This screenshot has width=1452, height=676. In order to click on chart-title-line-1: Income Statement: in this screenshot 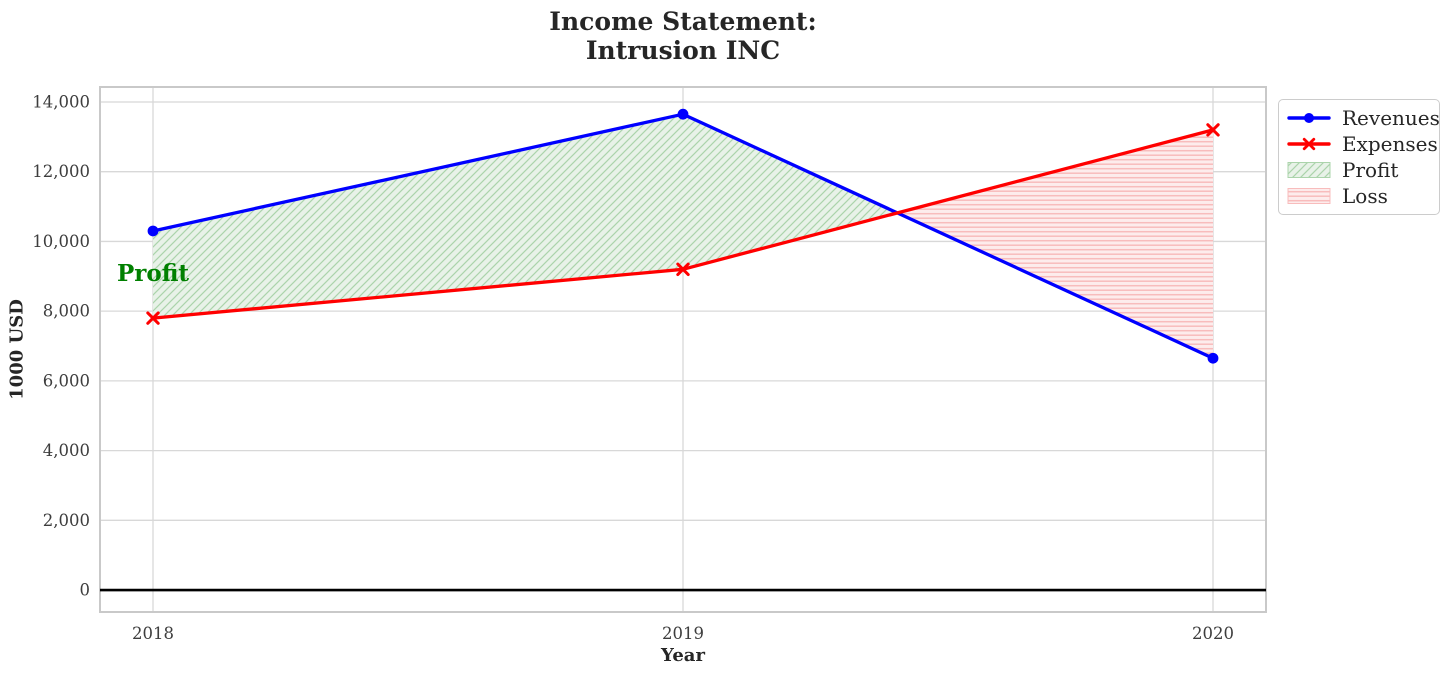, I will do `click(683, 21)`.